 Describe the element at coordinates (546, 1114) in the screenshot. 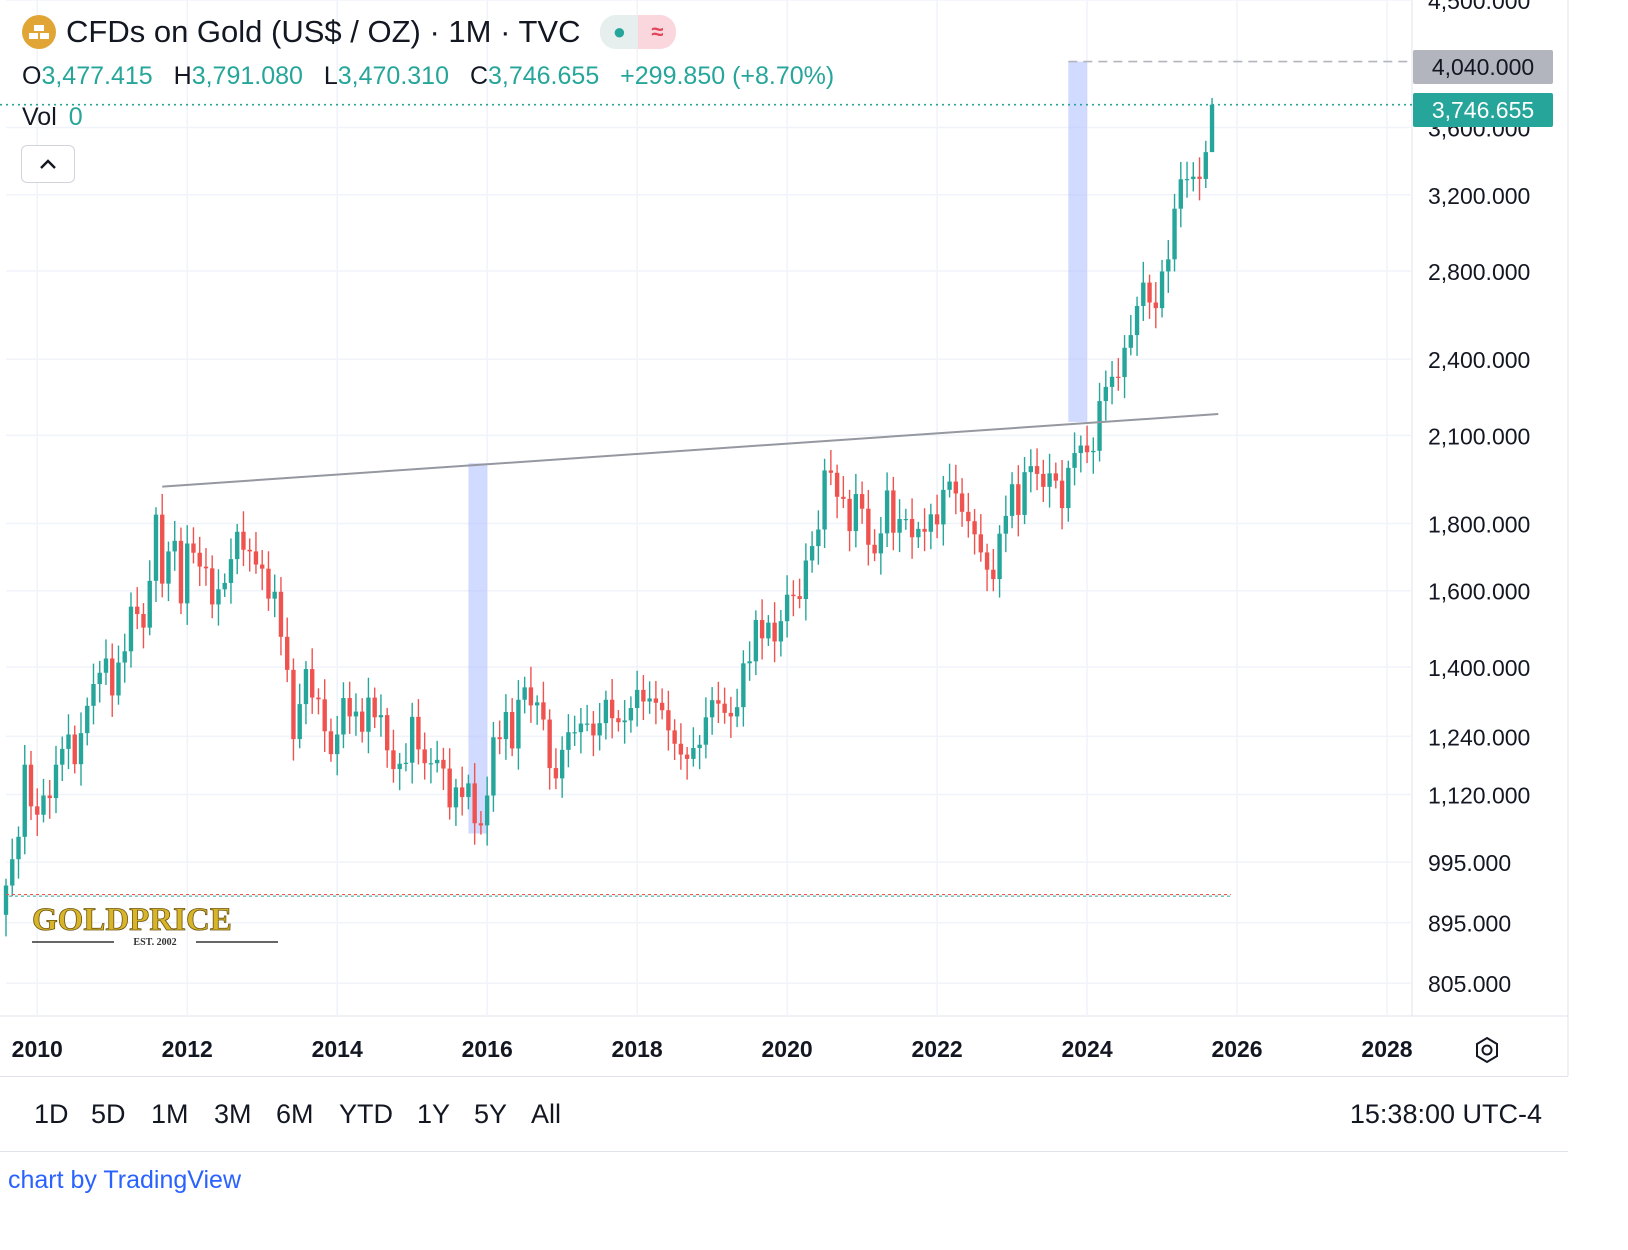

I see `tf-all: All` at that location.